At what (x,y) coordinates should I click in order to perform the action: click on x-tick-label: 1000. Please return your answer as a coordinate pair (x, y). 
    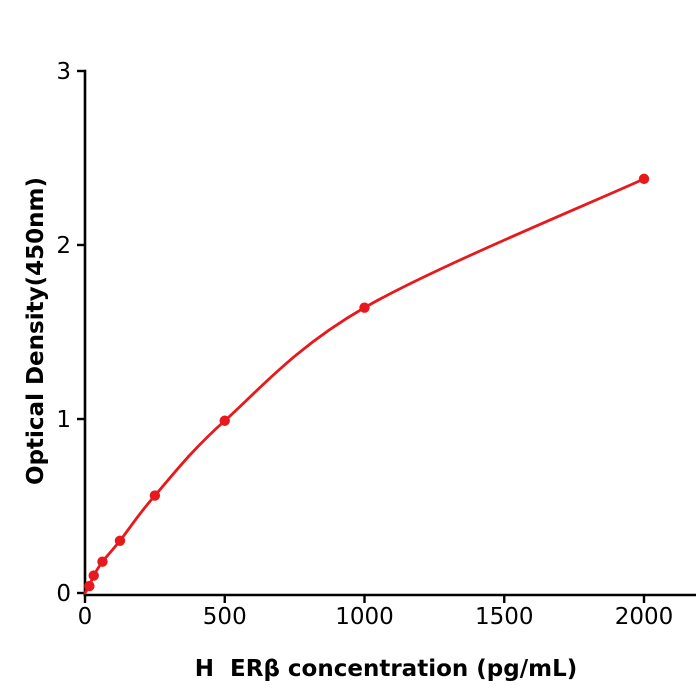
    Looking at the image, I should click on (364, 617).